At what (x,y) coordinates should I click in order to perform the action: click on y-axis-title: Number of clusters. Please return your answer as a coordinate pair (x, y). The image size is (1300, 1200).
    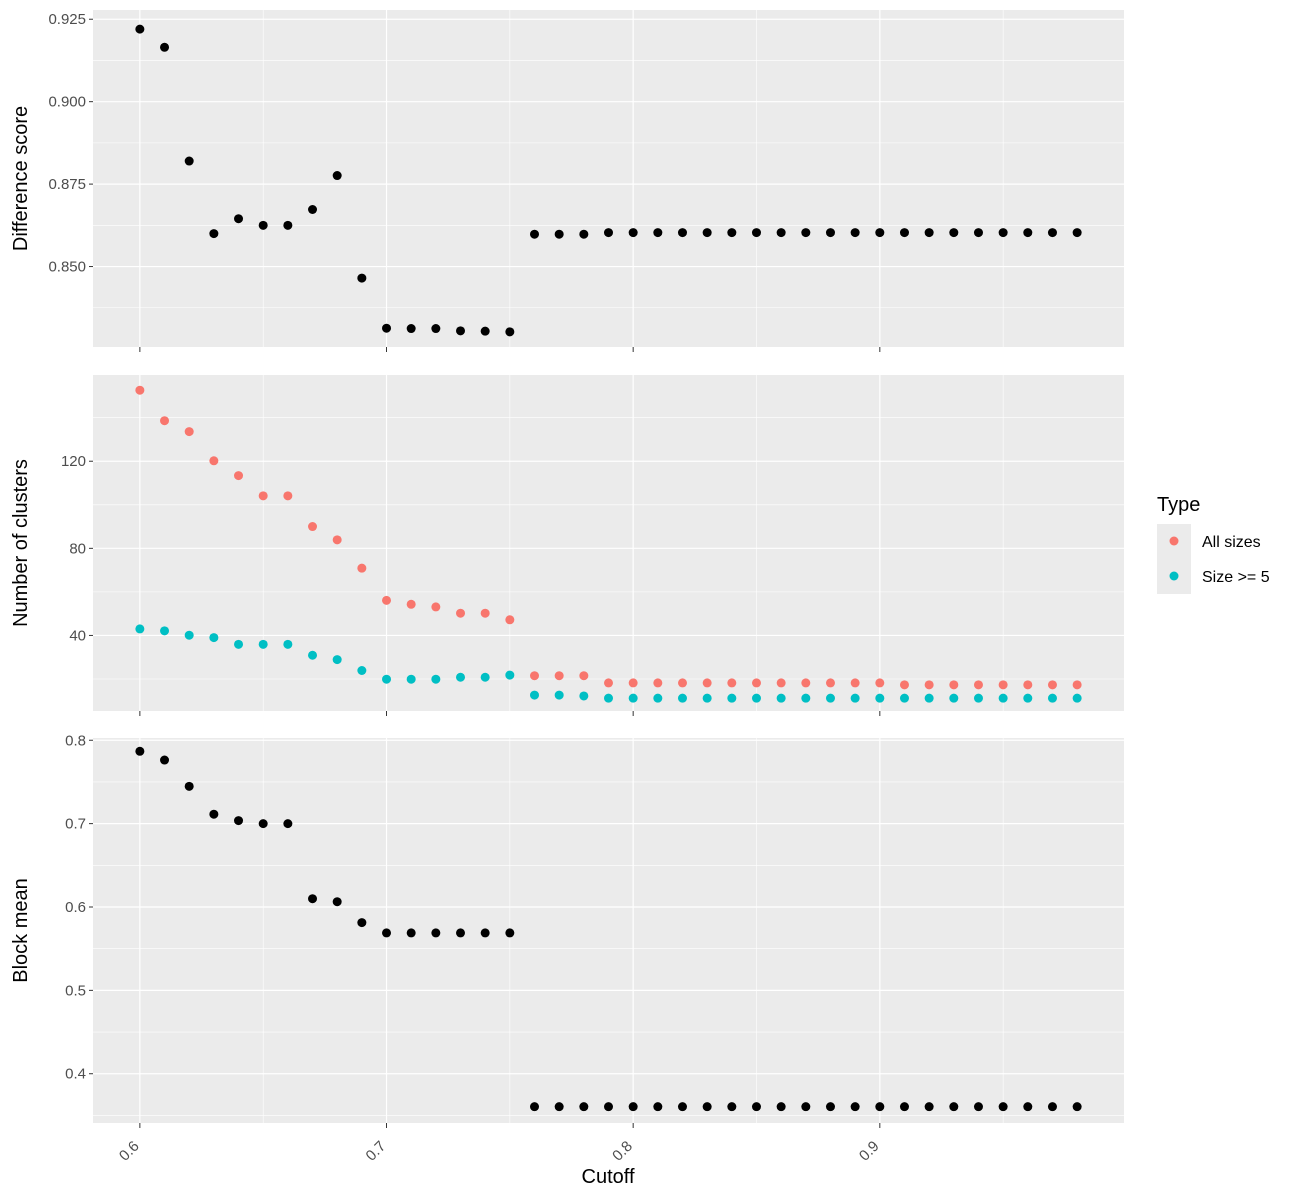
    Looking at the image, I should click on (21, 543).